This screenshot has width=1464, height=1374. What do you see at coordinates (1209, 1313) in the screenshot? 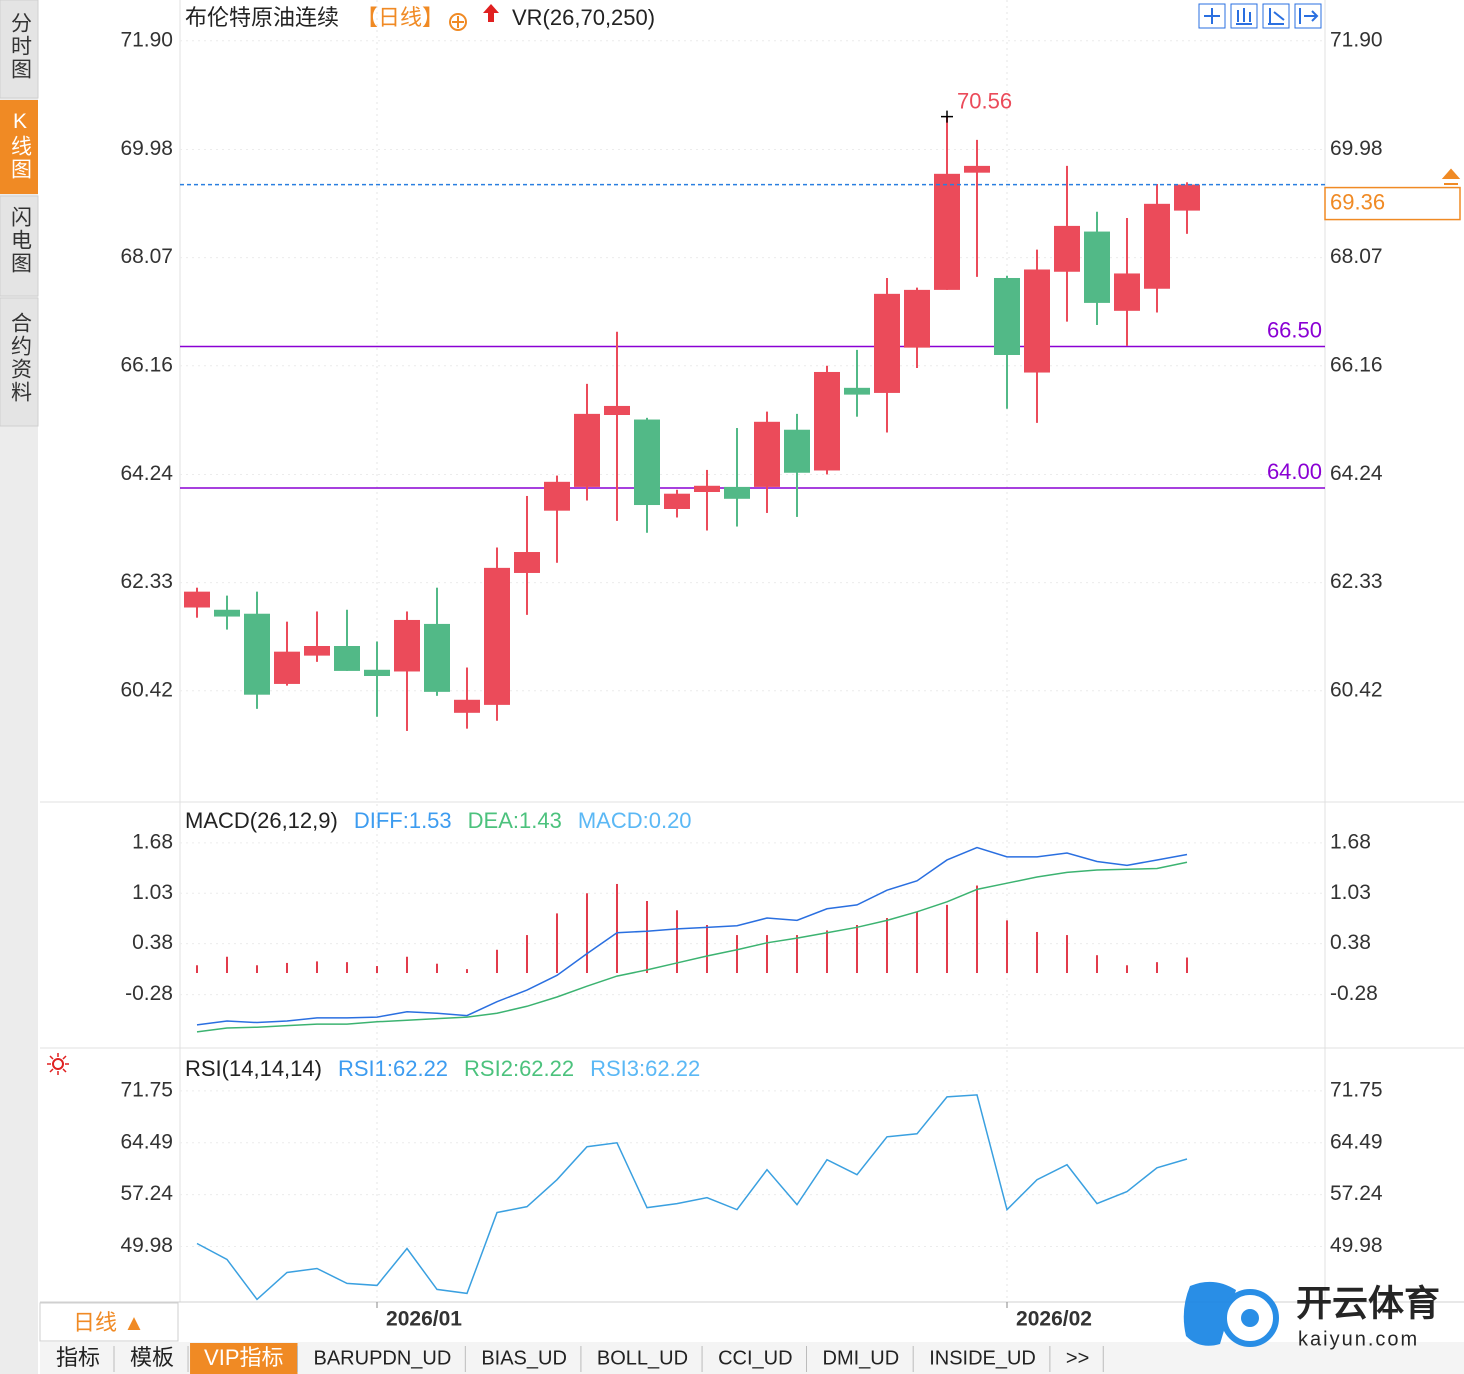
I see `logo-shape` at bounding box center [1209, 1313].